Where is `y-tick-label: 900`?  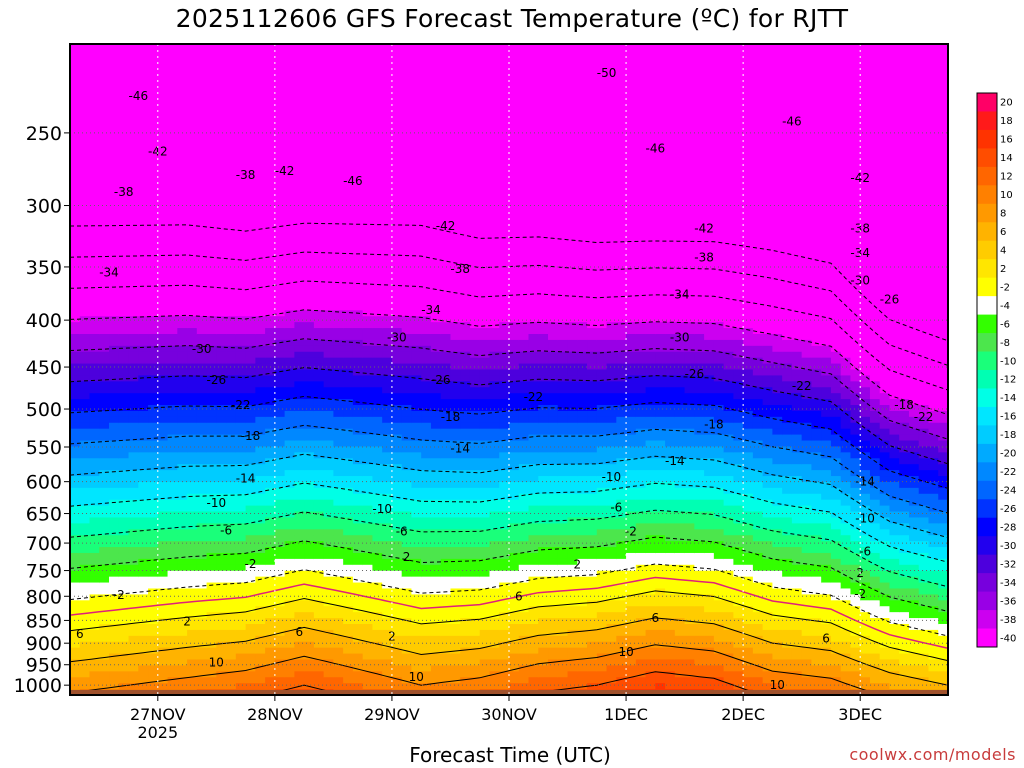
y-tick-label: 900 is located at coordinates (44, 644).